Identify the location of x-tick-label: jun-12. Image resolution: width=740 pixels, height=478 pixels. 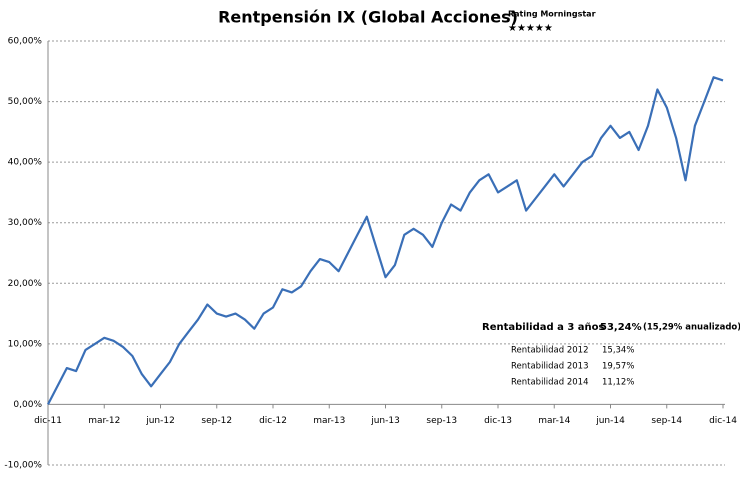
(160, 421).